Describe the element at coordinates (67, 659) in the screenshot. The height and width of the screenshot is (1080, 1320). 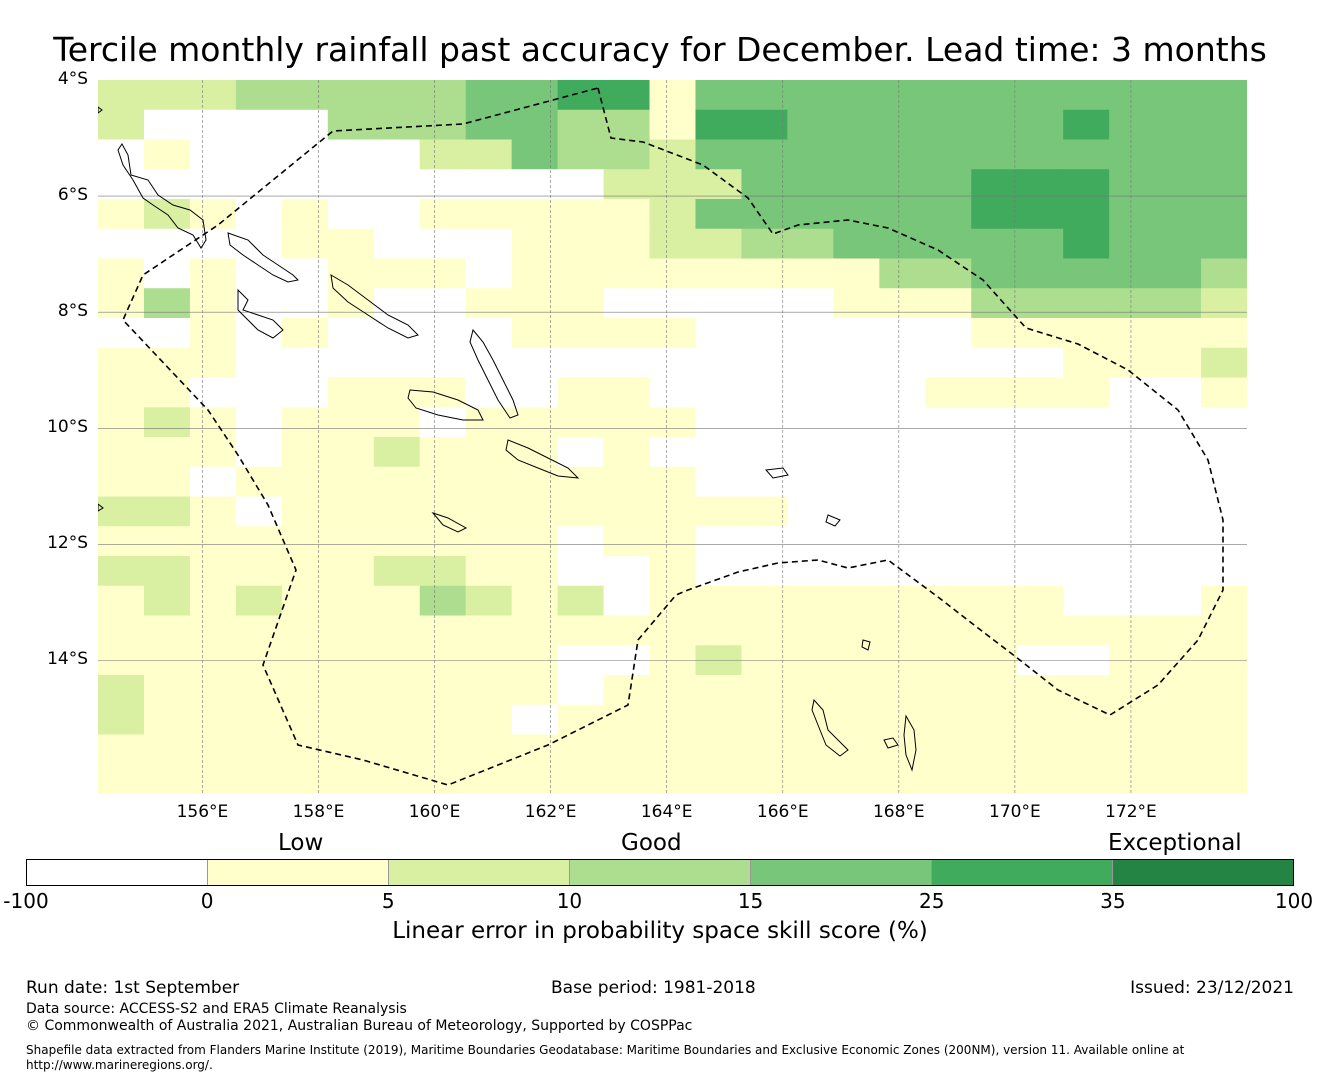
I see `latitude-label: 14°S` at that location.